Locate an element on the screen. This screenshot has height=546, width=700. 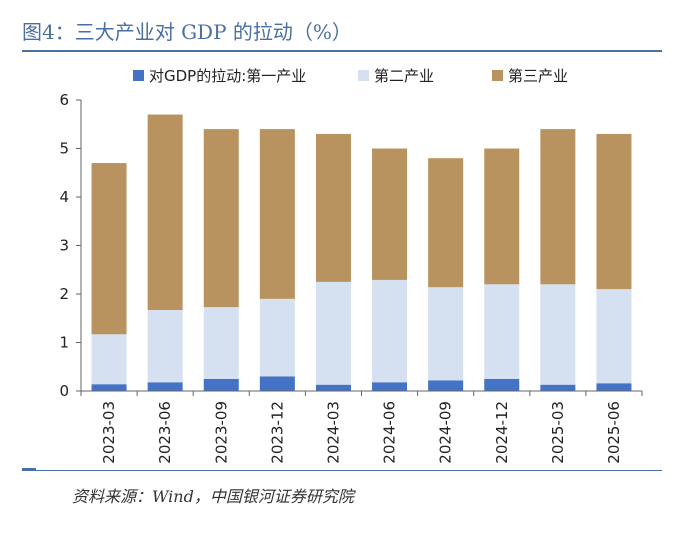
y-tick-label: 0 is located at coordinates (64, 391).